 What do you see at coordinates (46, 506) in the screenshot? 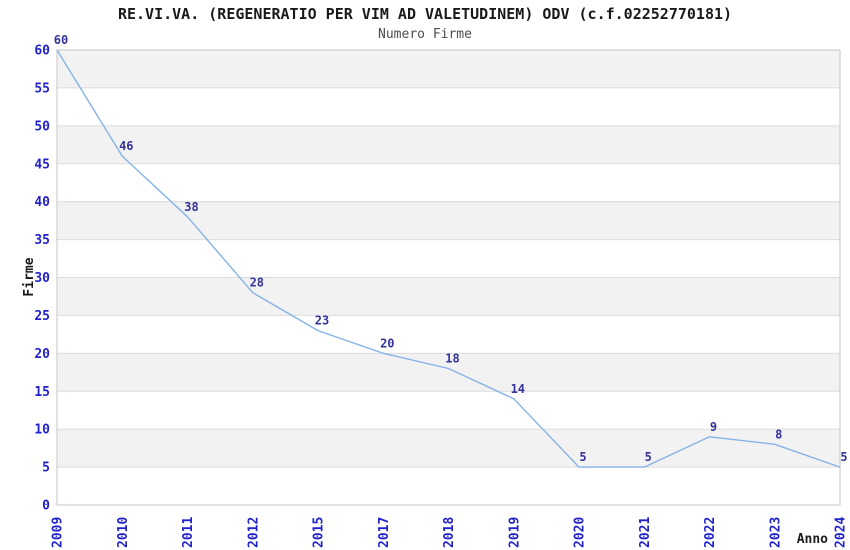
I see `y-tick-label: 0` at bounding box center [46, 506].